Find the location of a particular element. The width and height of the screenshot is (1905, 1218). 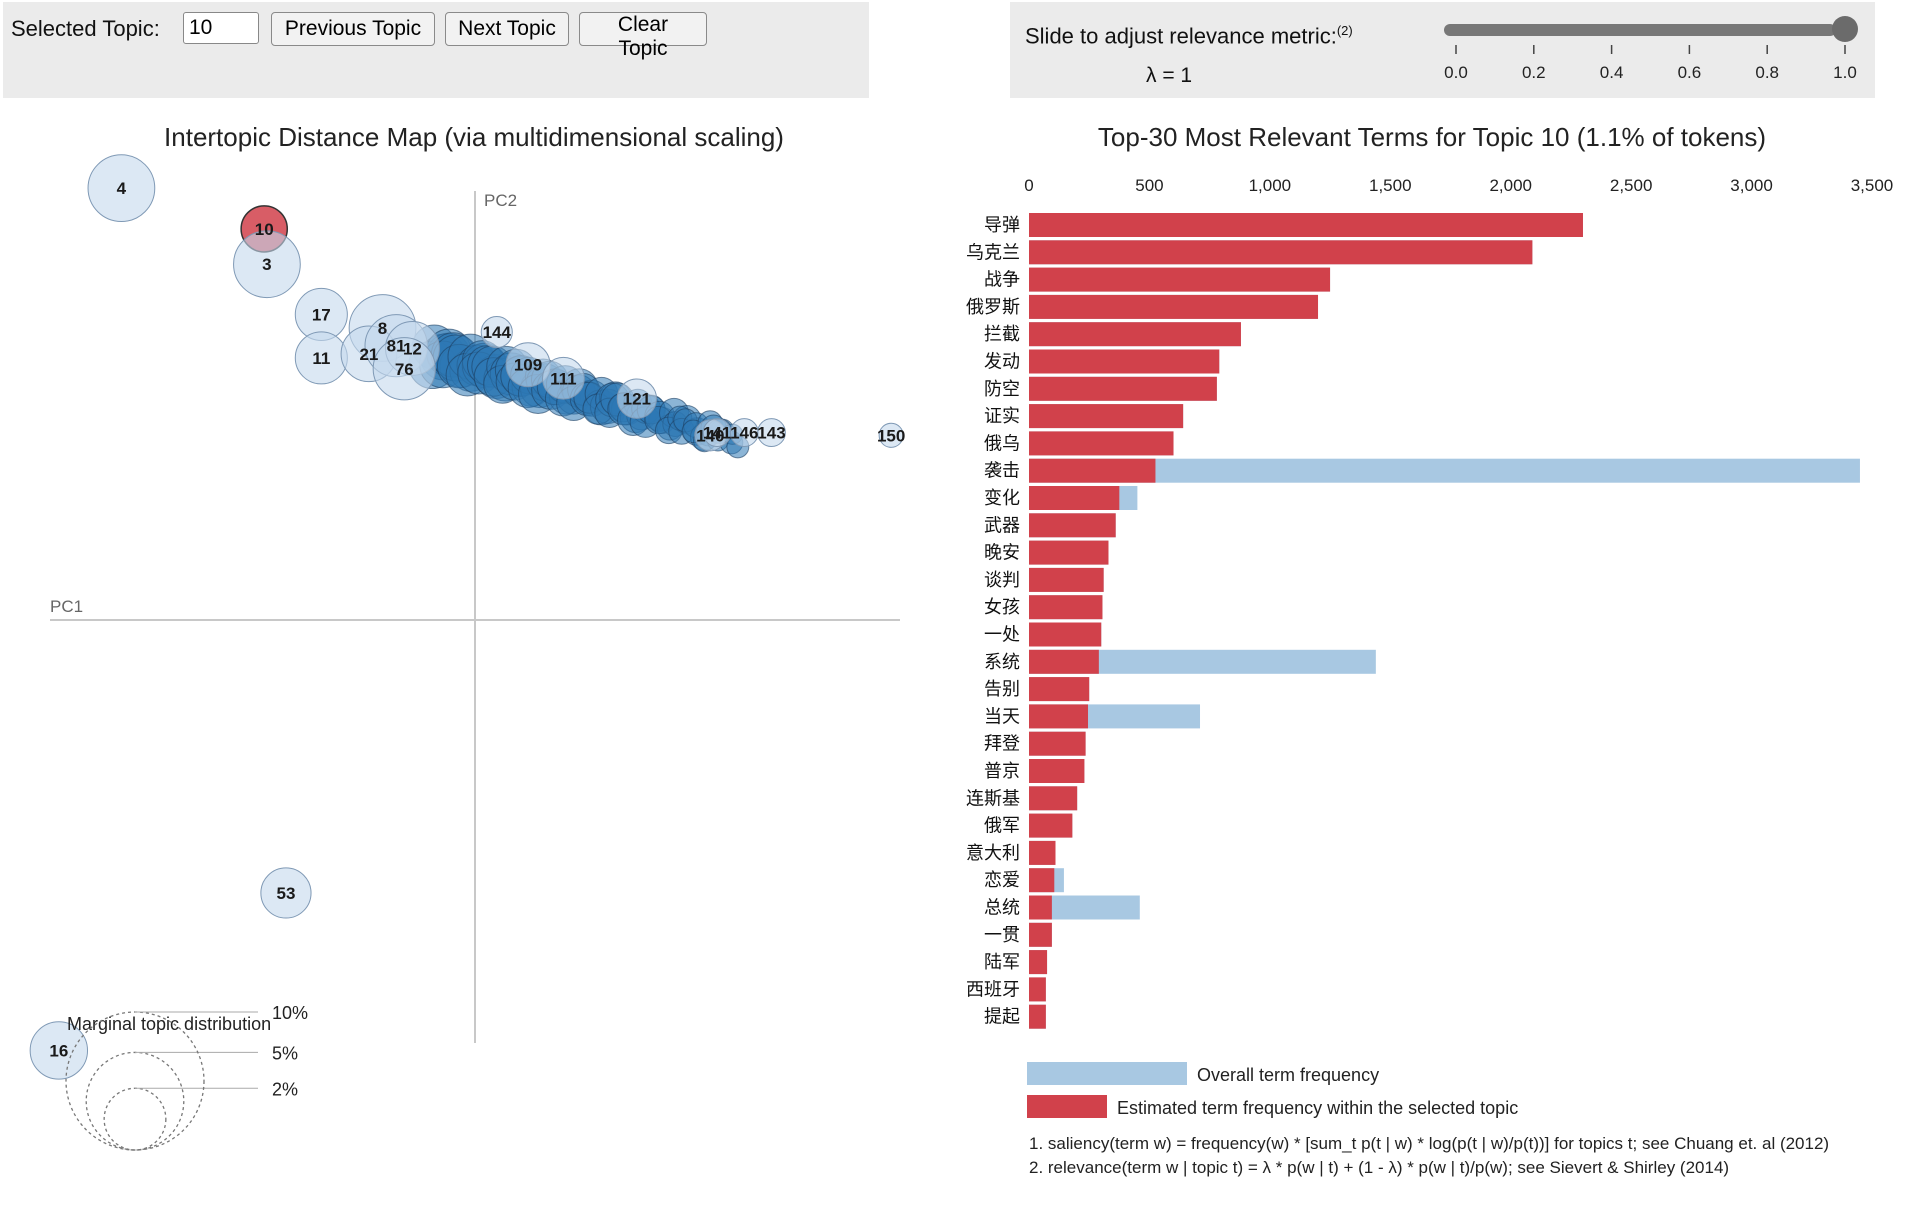

term-label: 连斯基 is located at coordinates (993, 798).